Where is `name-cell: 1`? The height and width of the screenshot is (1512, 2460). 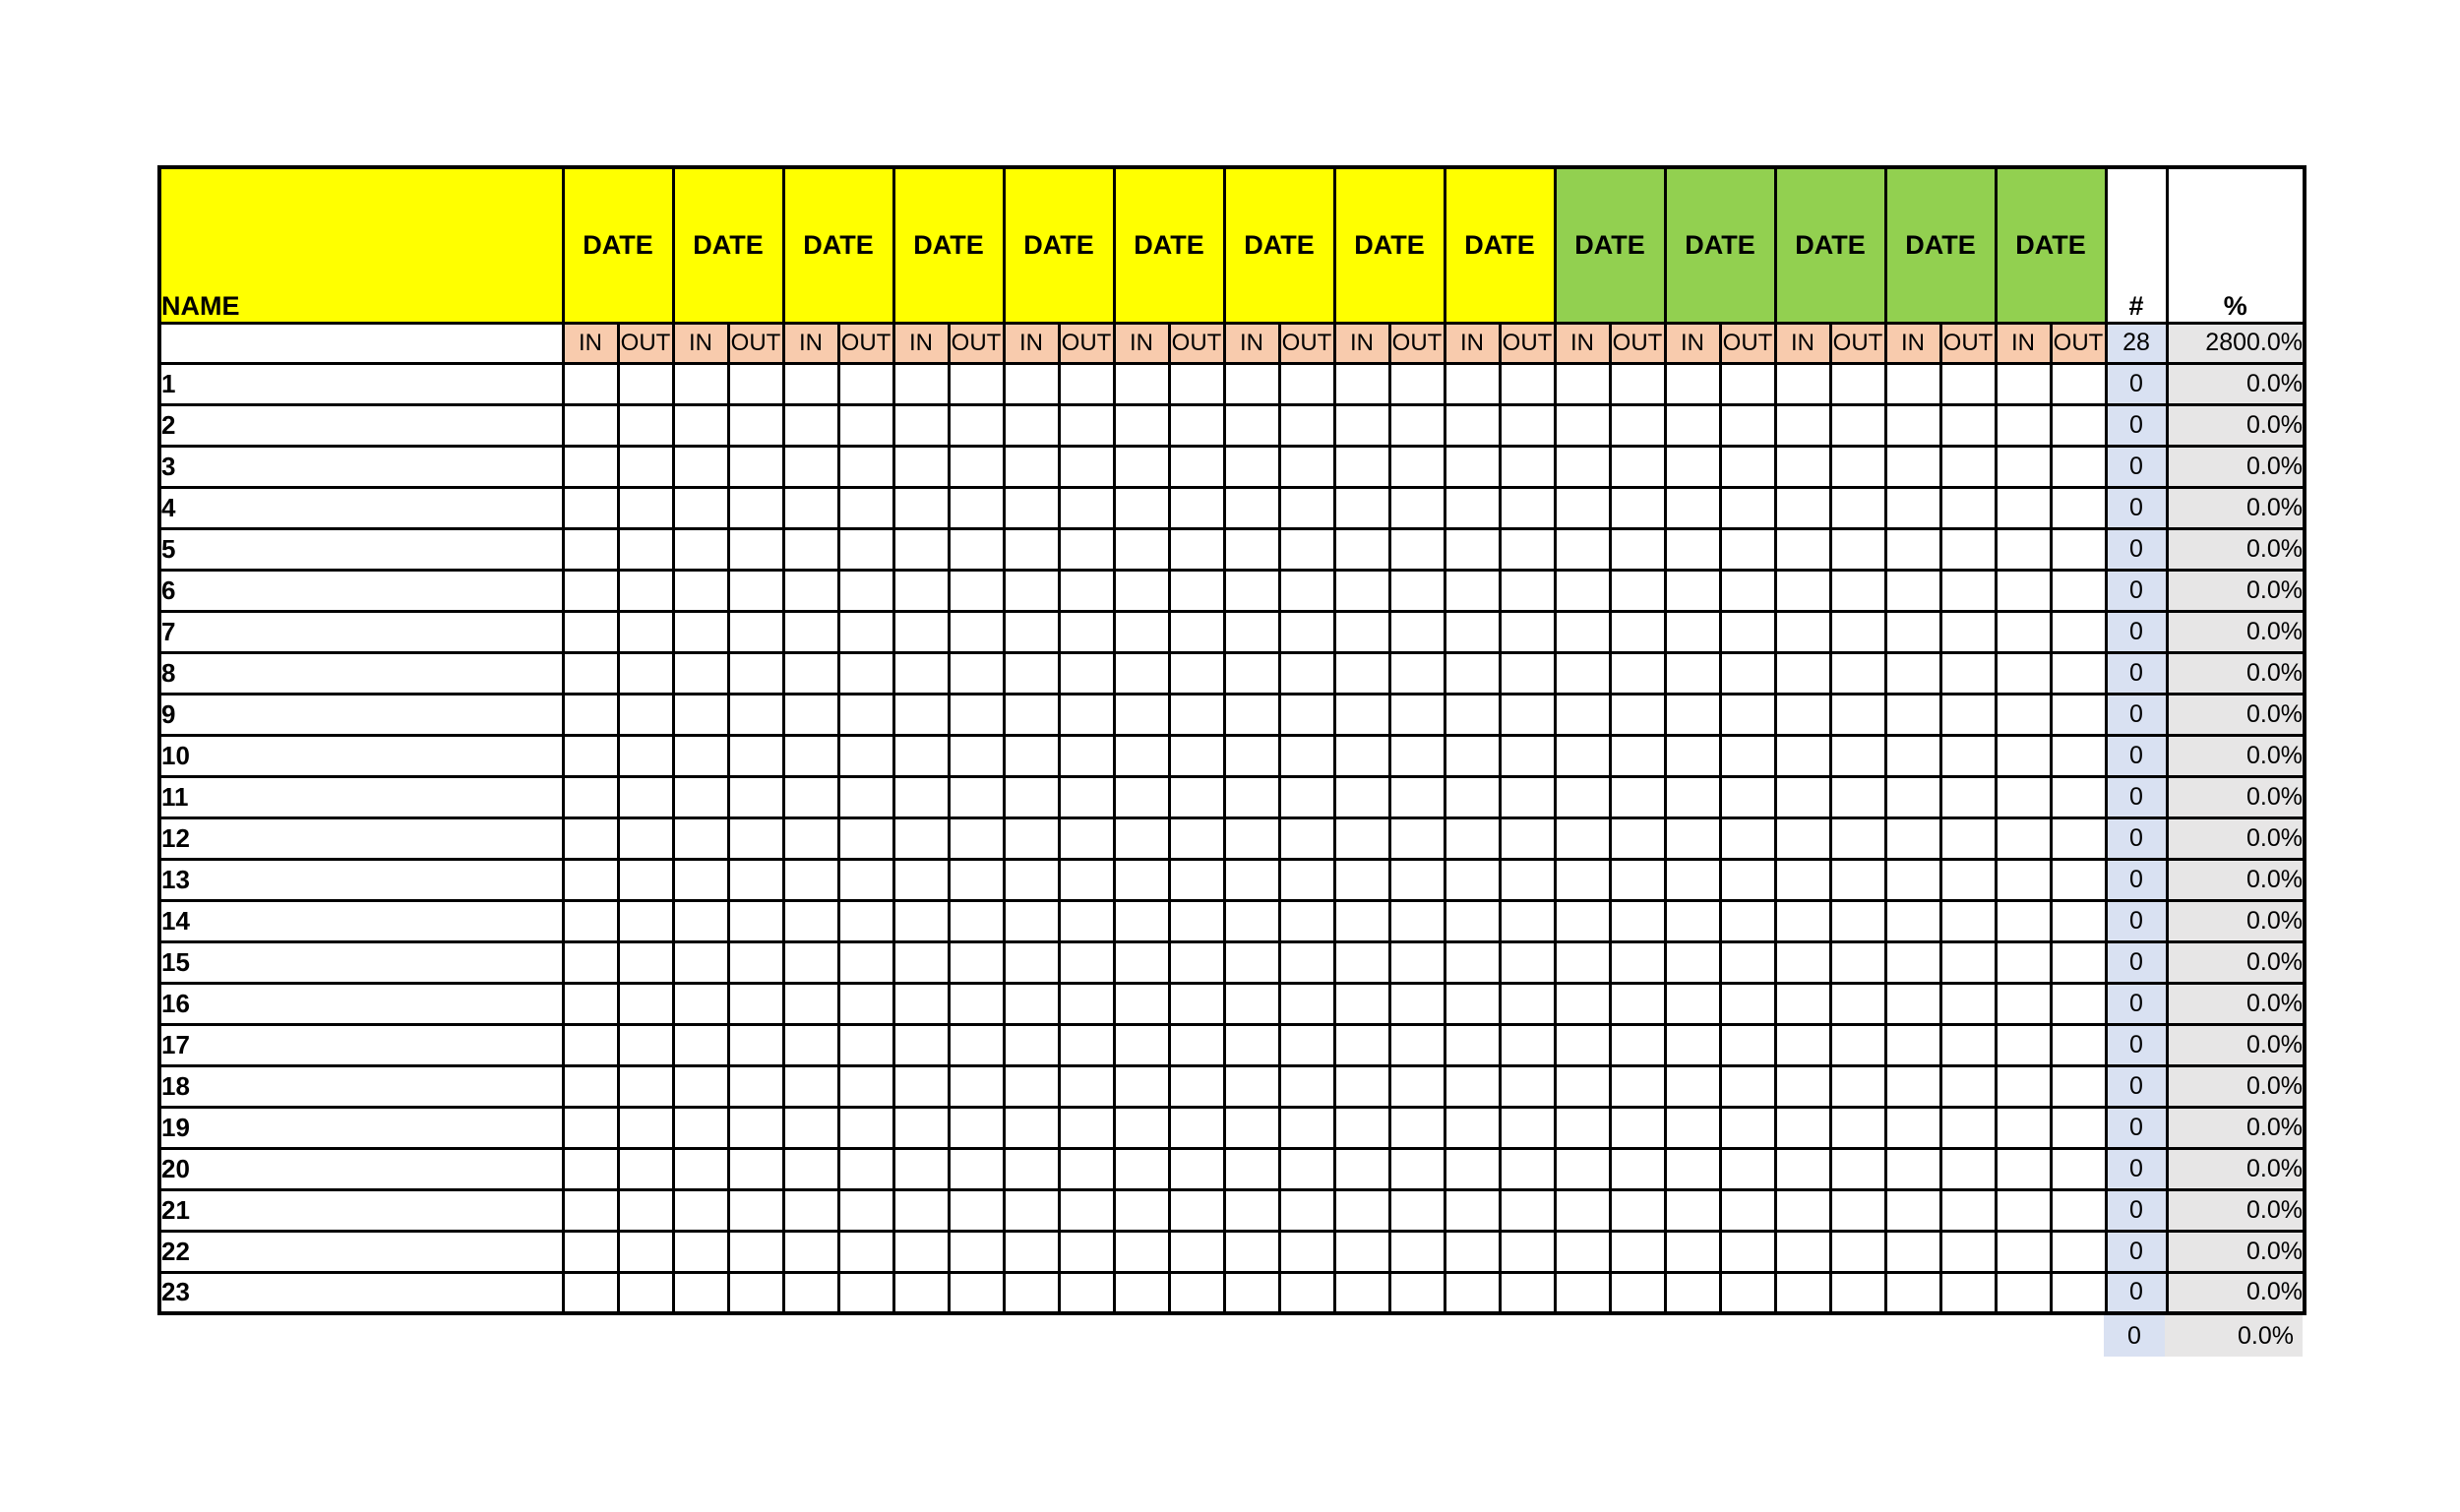
name-cell: 1 is located at coordinates (361, 384).